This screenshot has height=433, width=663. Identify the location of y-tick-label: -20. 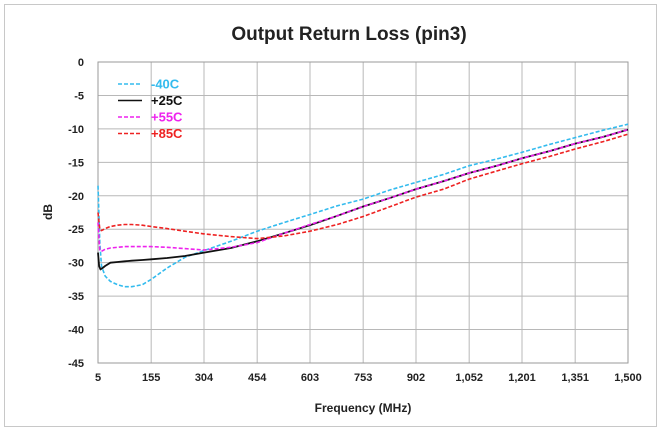
(76, 197).